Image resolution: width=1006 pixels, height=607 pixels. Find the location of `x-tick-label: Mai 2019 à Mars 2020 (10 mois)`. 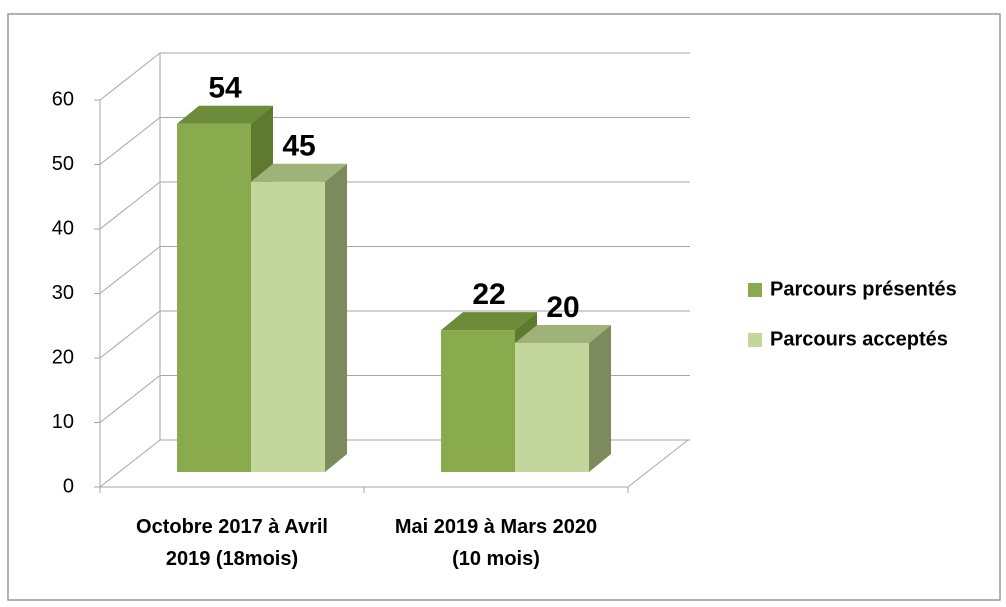

x-tick-label: Mai 2019 à Mars 2020 (10 mois) is located at coordinates (496, 543).